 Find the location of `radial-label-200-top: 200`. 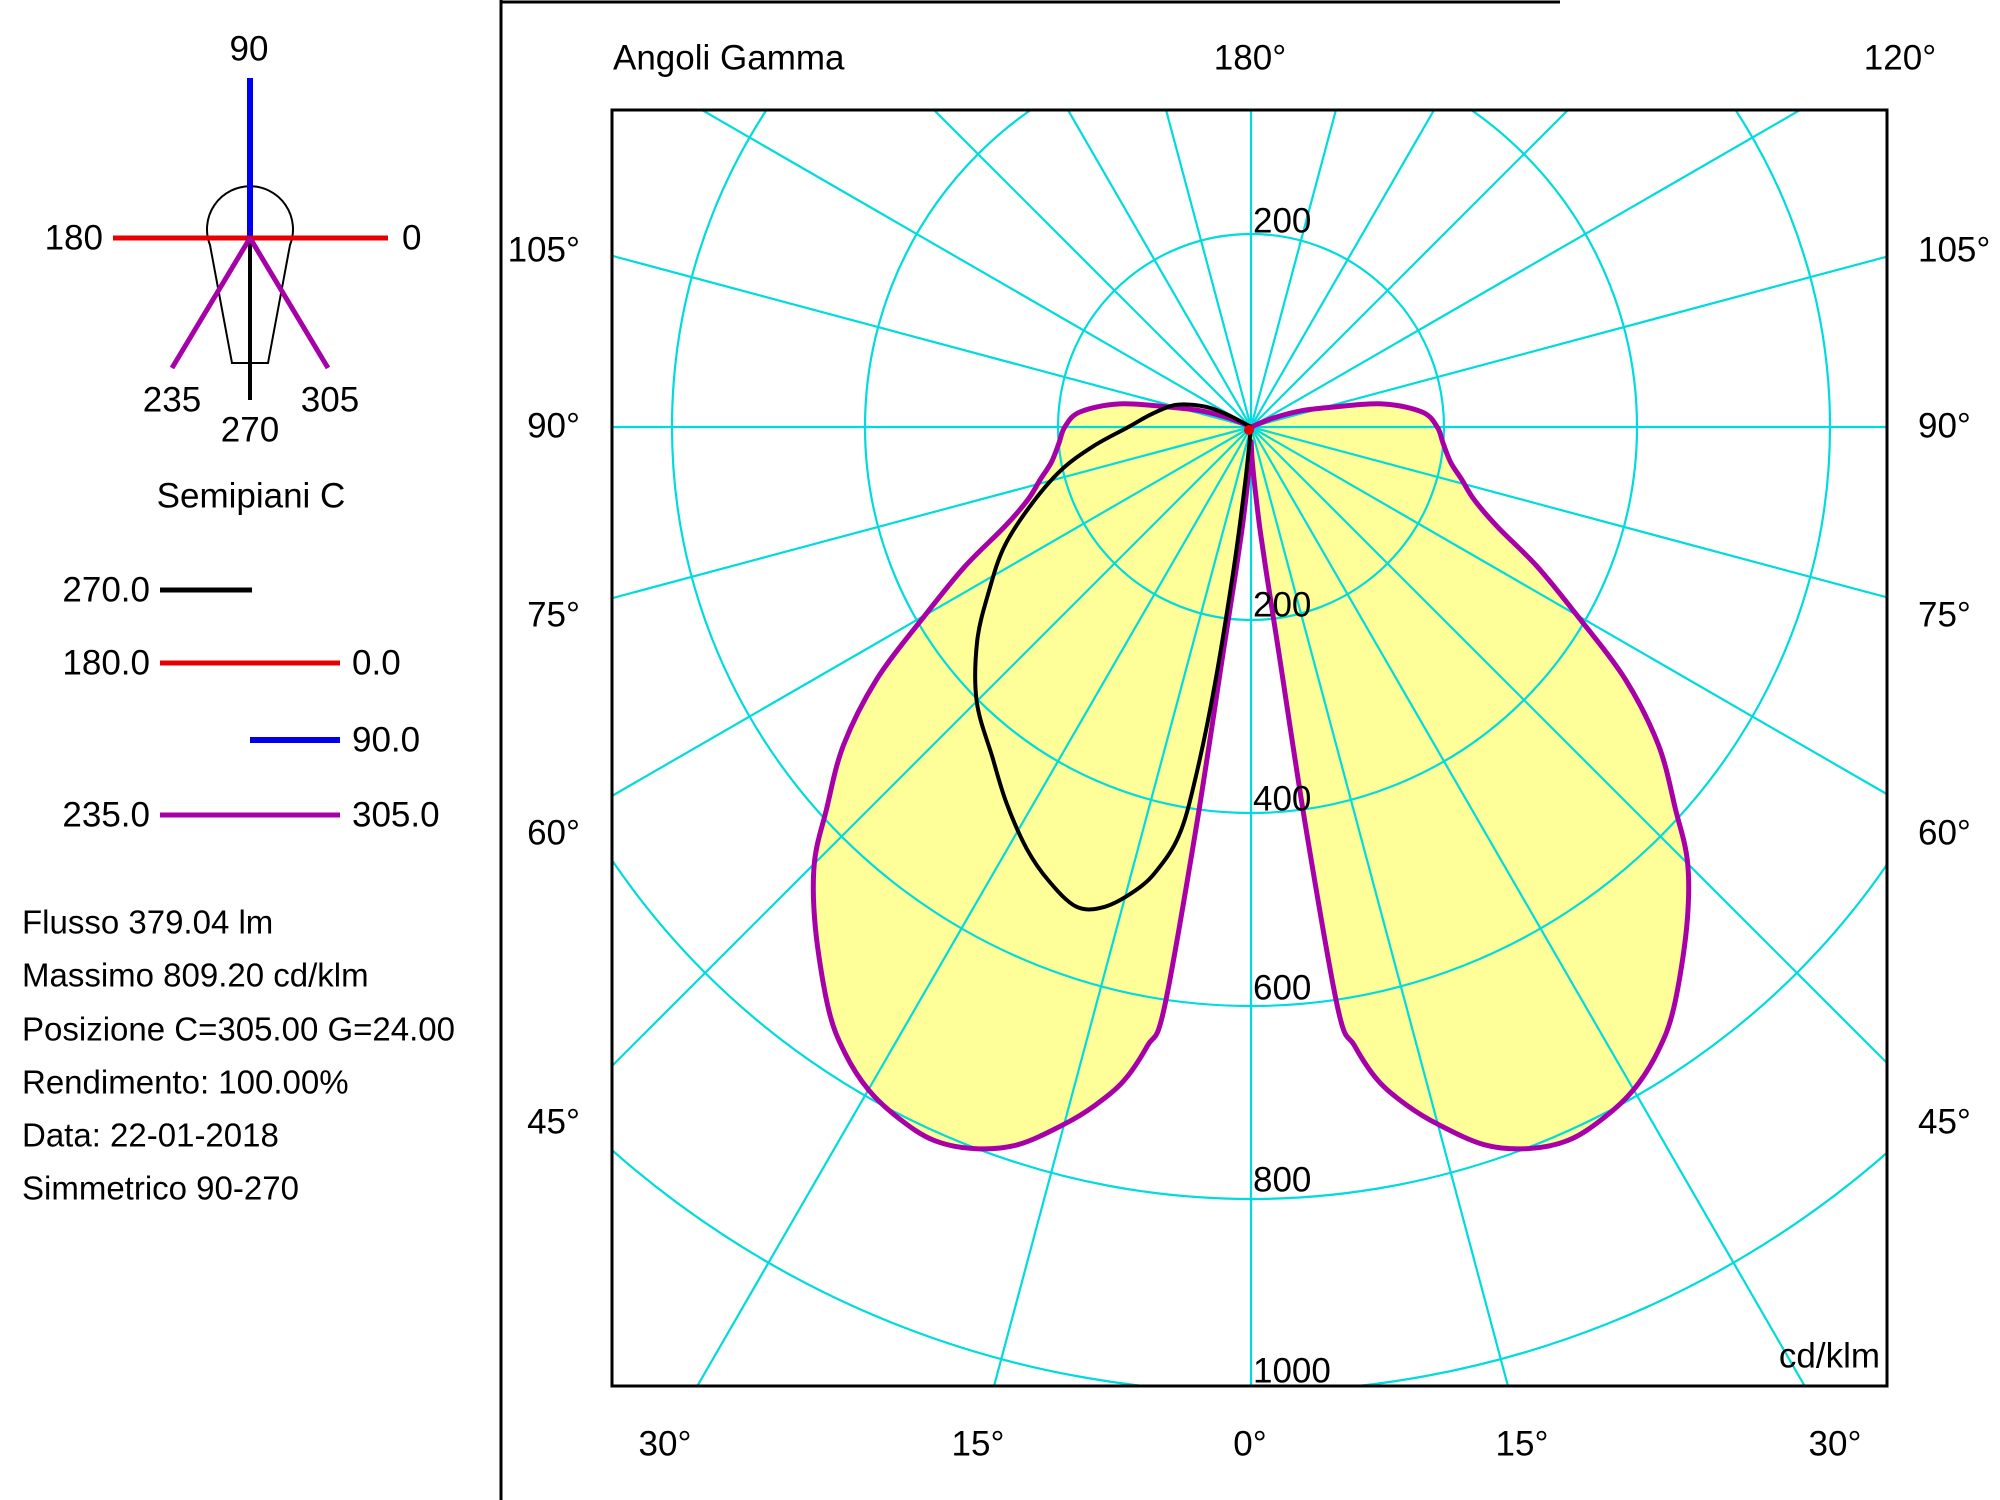

radial-label-200-top: 200 is located at coordinates (1282, 221).